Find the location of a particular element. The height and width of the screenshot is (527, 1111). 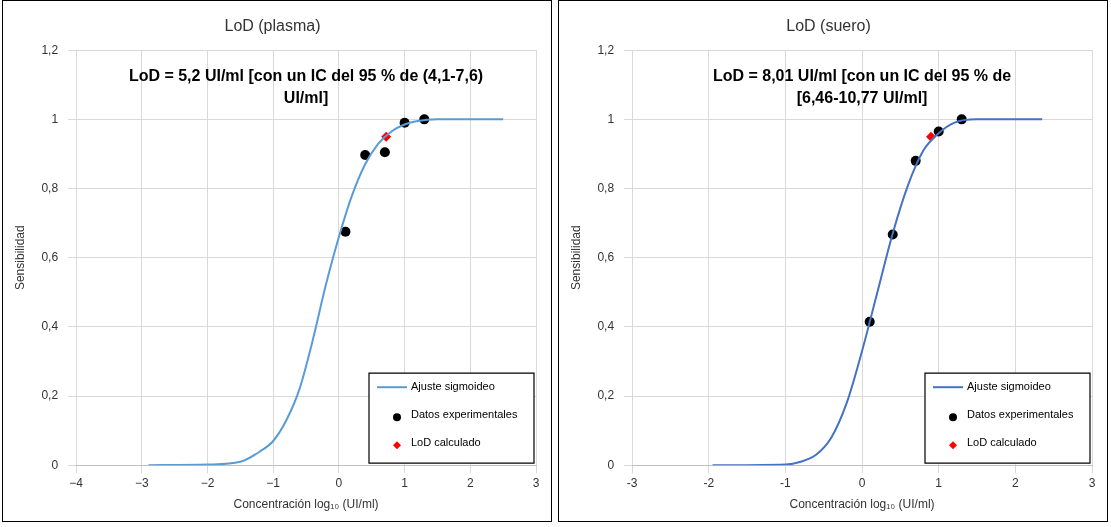

annotation: LoD = 8,01 UI/ml [con un IC del 95 % de [6,46-10,77 UI/ml] is located at coordinates (862, 86).